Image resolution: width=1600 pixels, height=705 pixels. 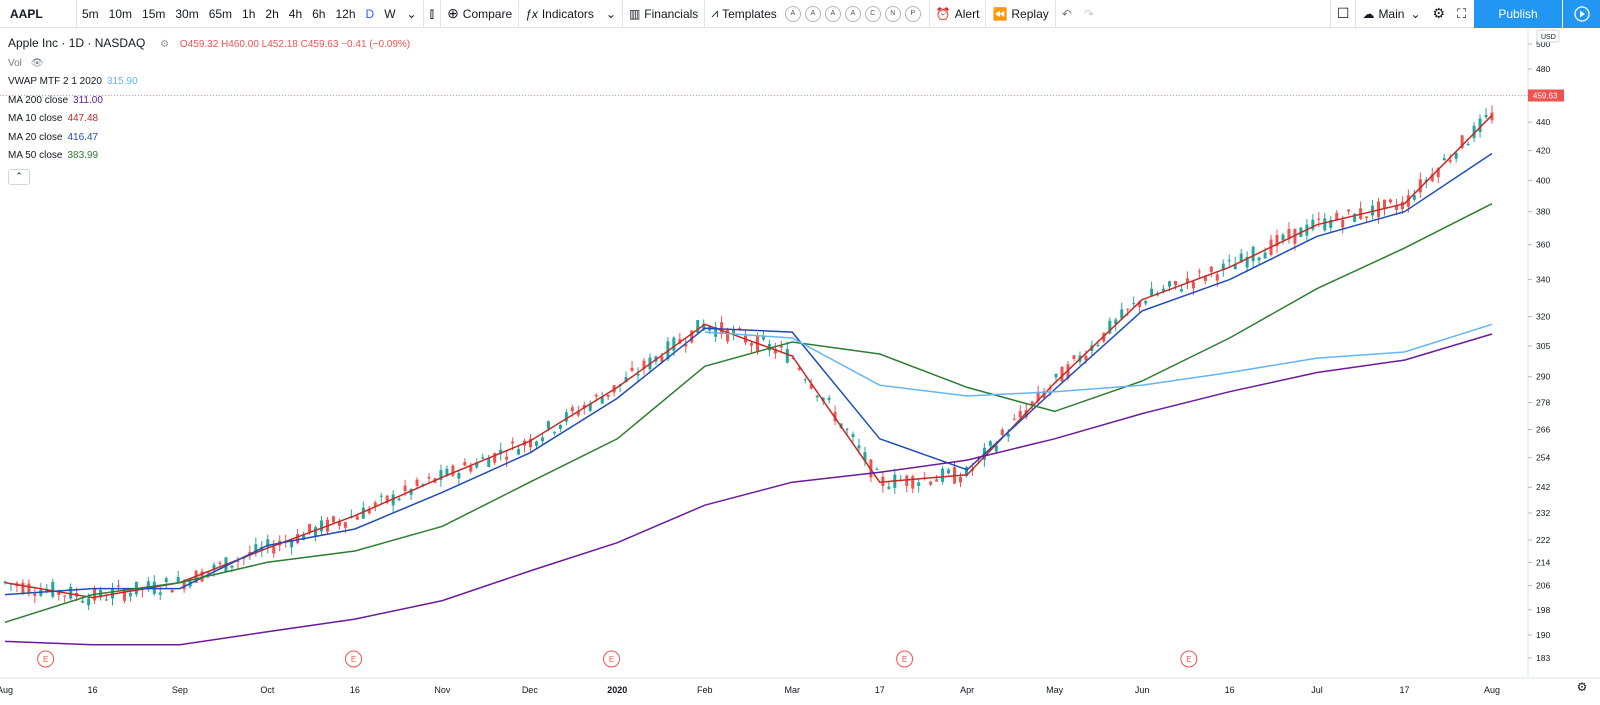 I want to click on alert-button: ⏰ Alert, so click(x=958, y=14).